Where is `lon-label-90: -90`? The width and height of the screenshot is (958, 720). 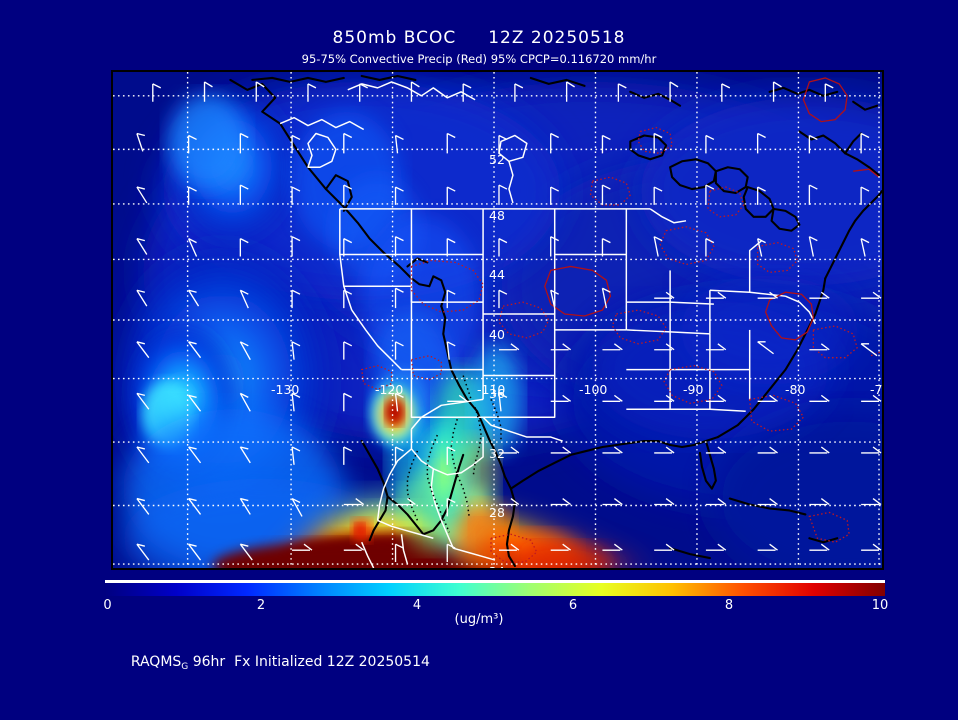 lon-label-90: -90 is located at coordinates (693, 389).